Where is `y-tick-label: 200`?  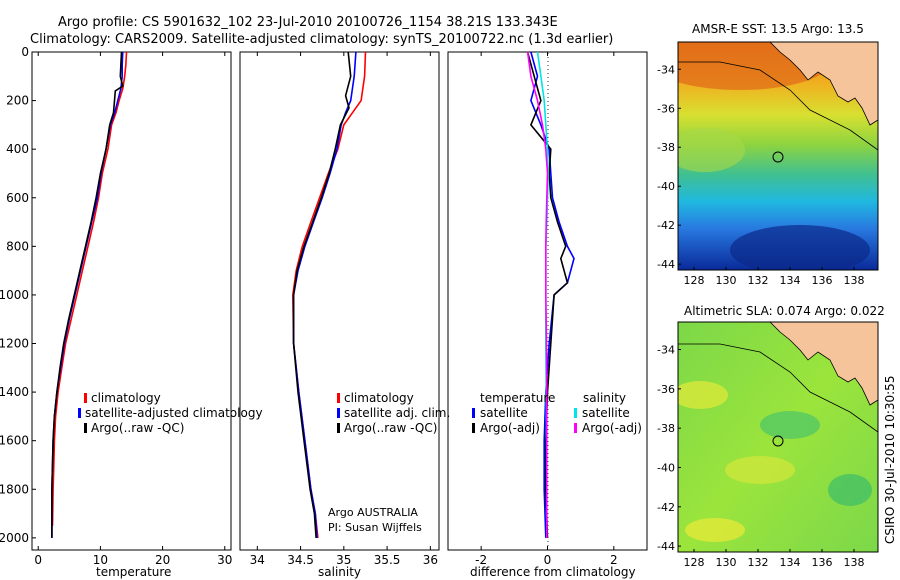
y-tick-label: 200 is located at coordinates (17, 101).